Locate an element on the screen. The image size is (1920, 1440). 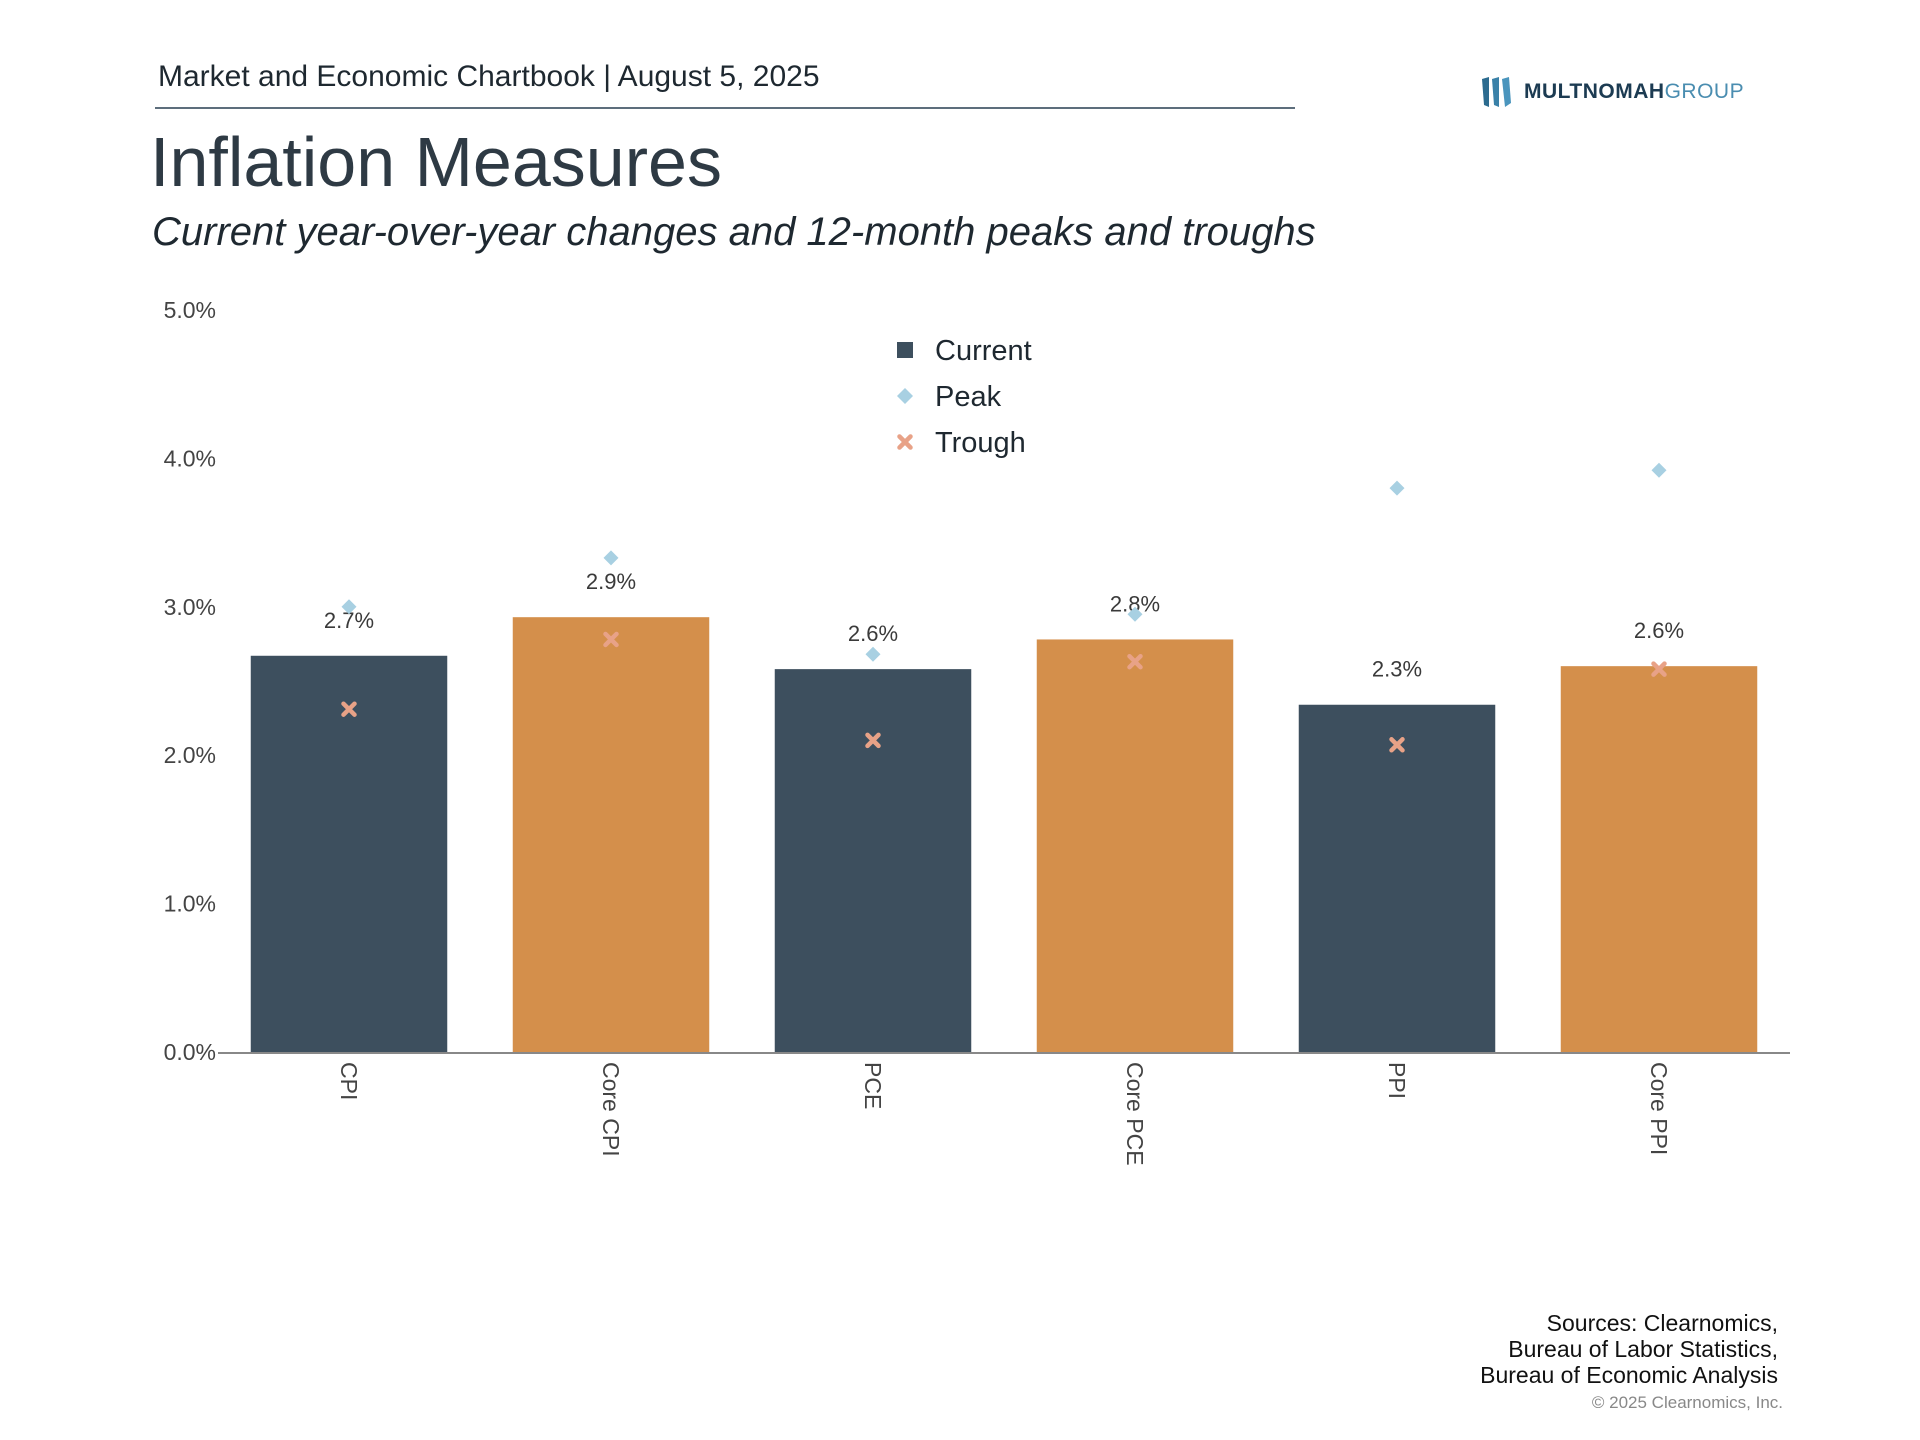
header-divider is located at coordinates (725, 108).